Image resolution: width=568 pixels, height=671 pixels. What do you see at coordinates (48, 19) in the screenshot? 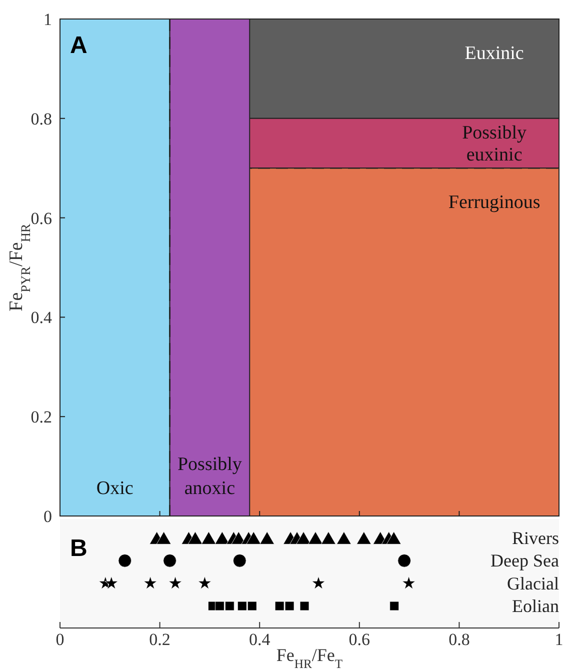
I see `y-tick-label: 1` at bounding box center [48, 19].